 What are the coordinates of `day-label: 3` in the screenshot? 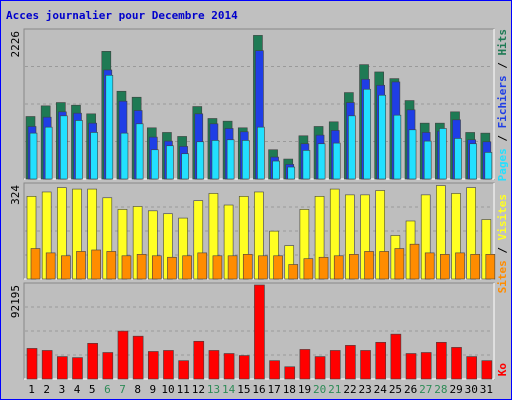 It's located at (62, 389).